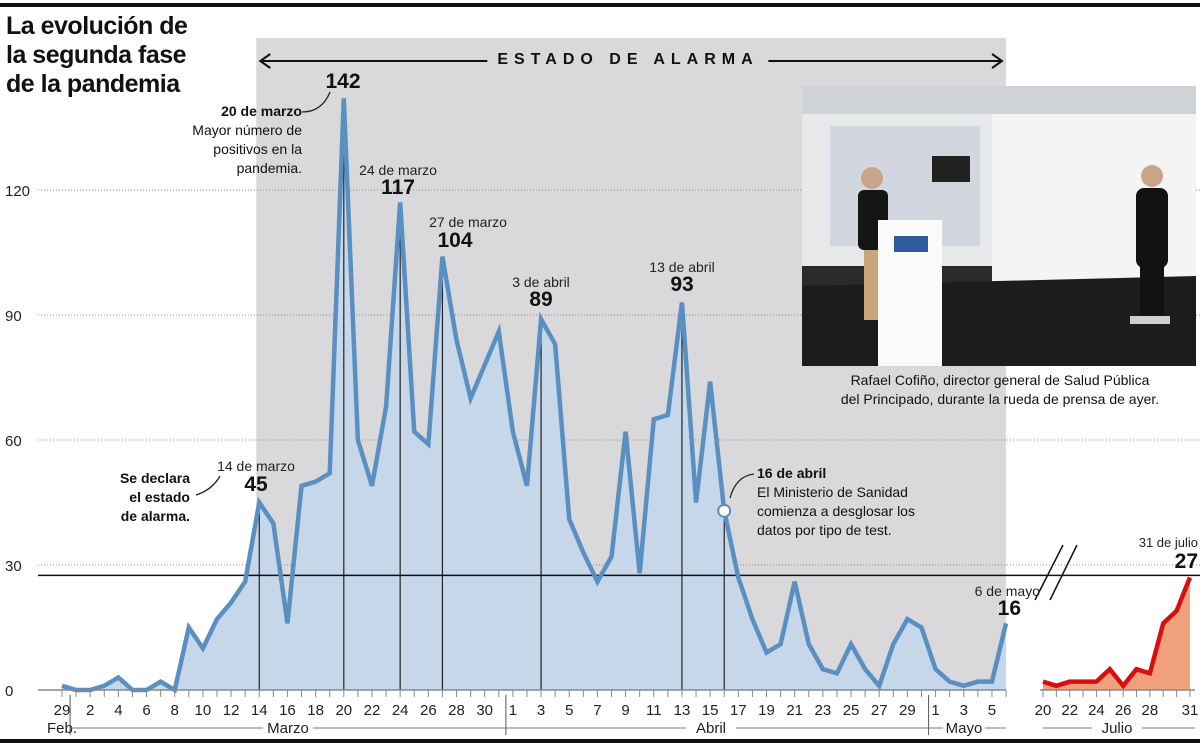  What do you see at coordinates (13, 316) in the screenshot?
I see `y-tick-label: 90` at bounding box center [13, 316].